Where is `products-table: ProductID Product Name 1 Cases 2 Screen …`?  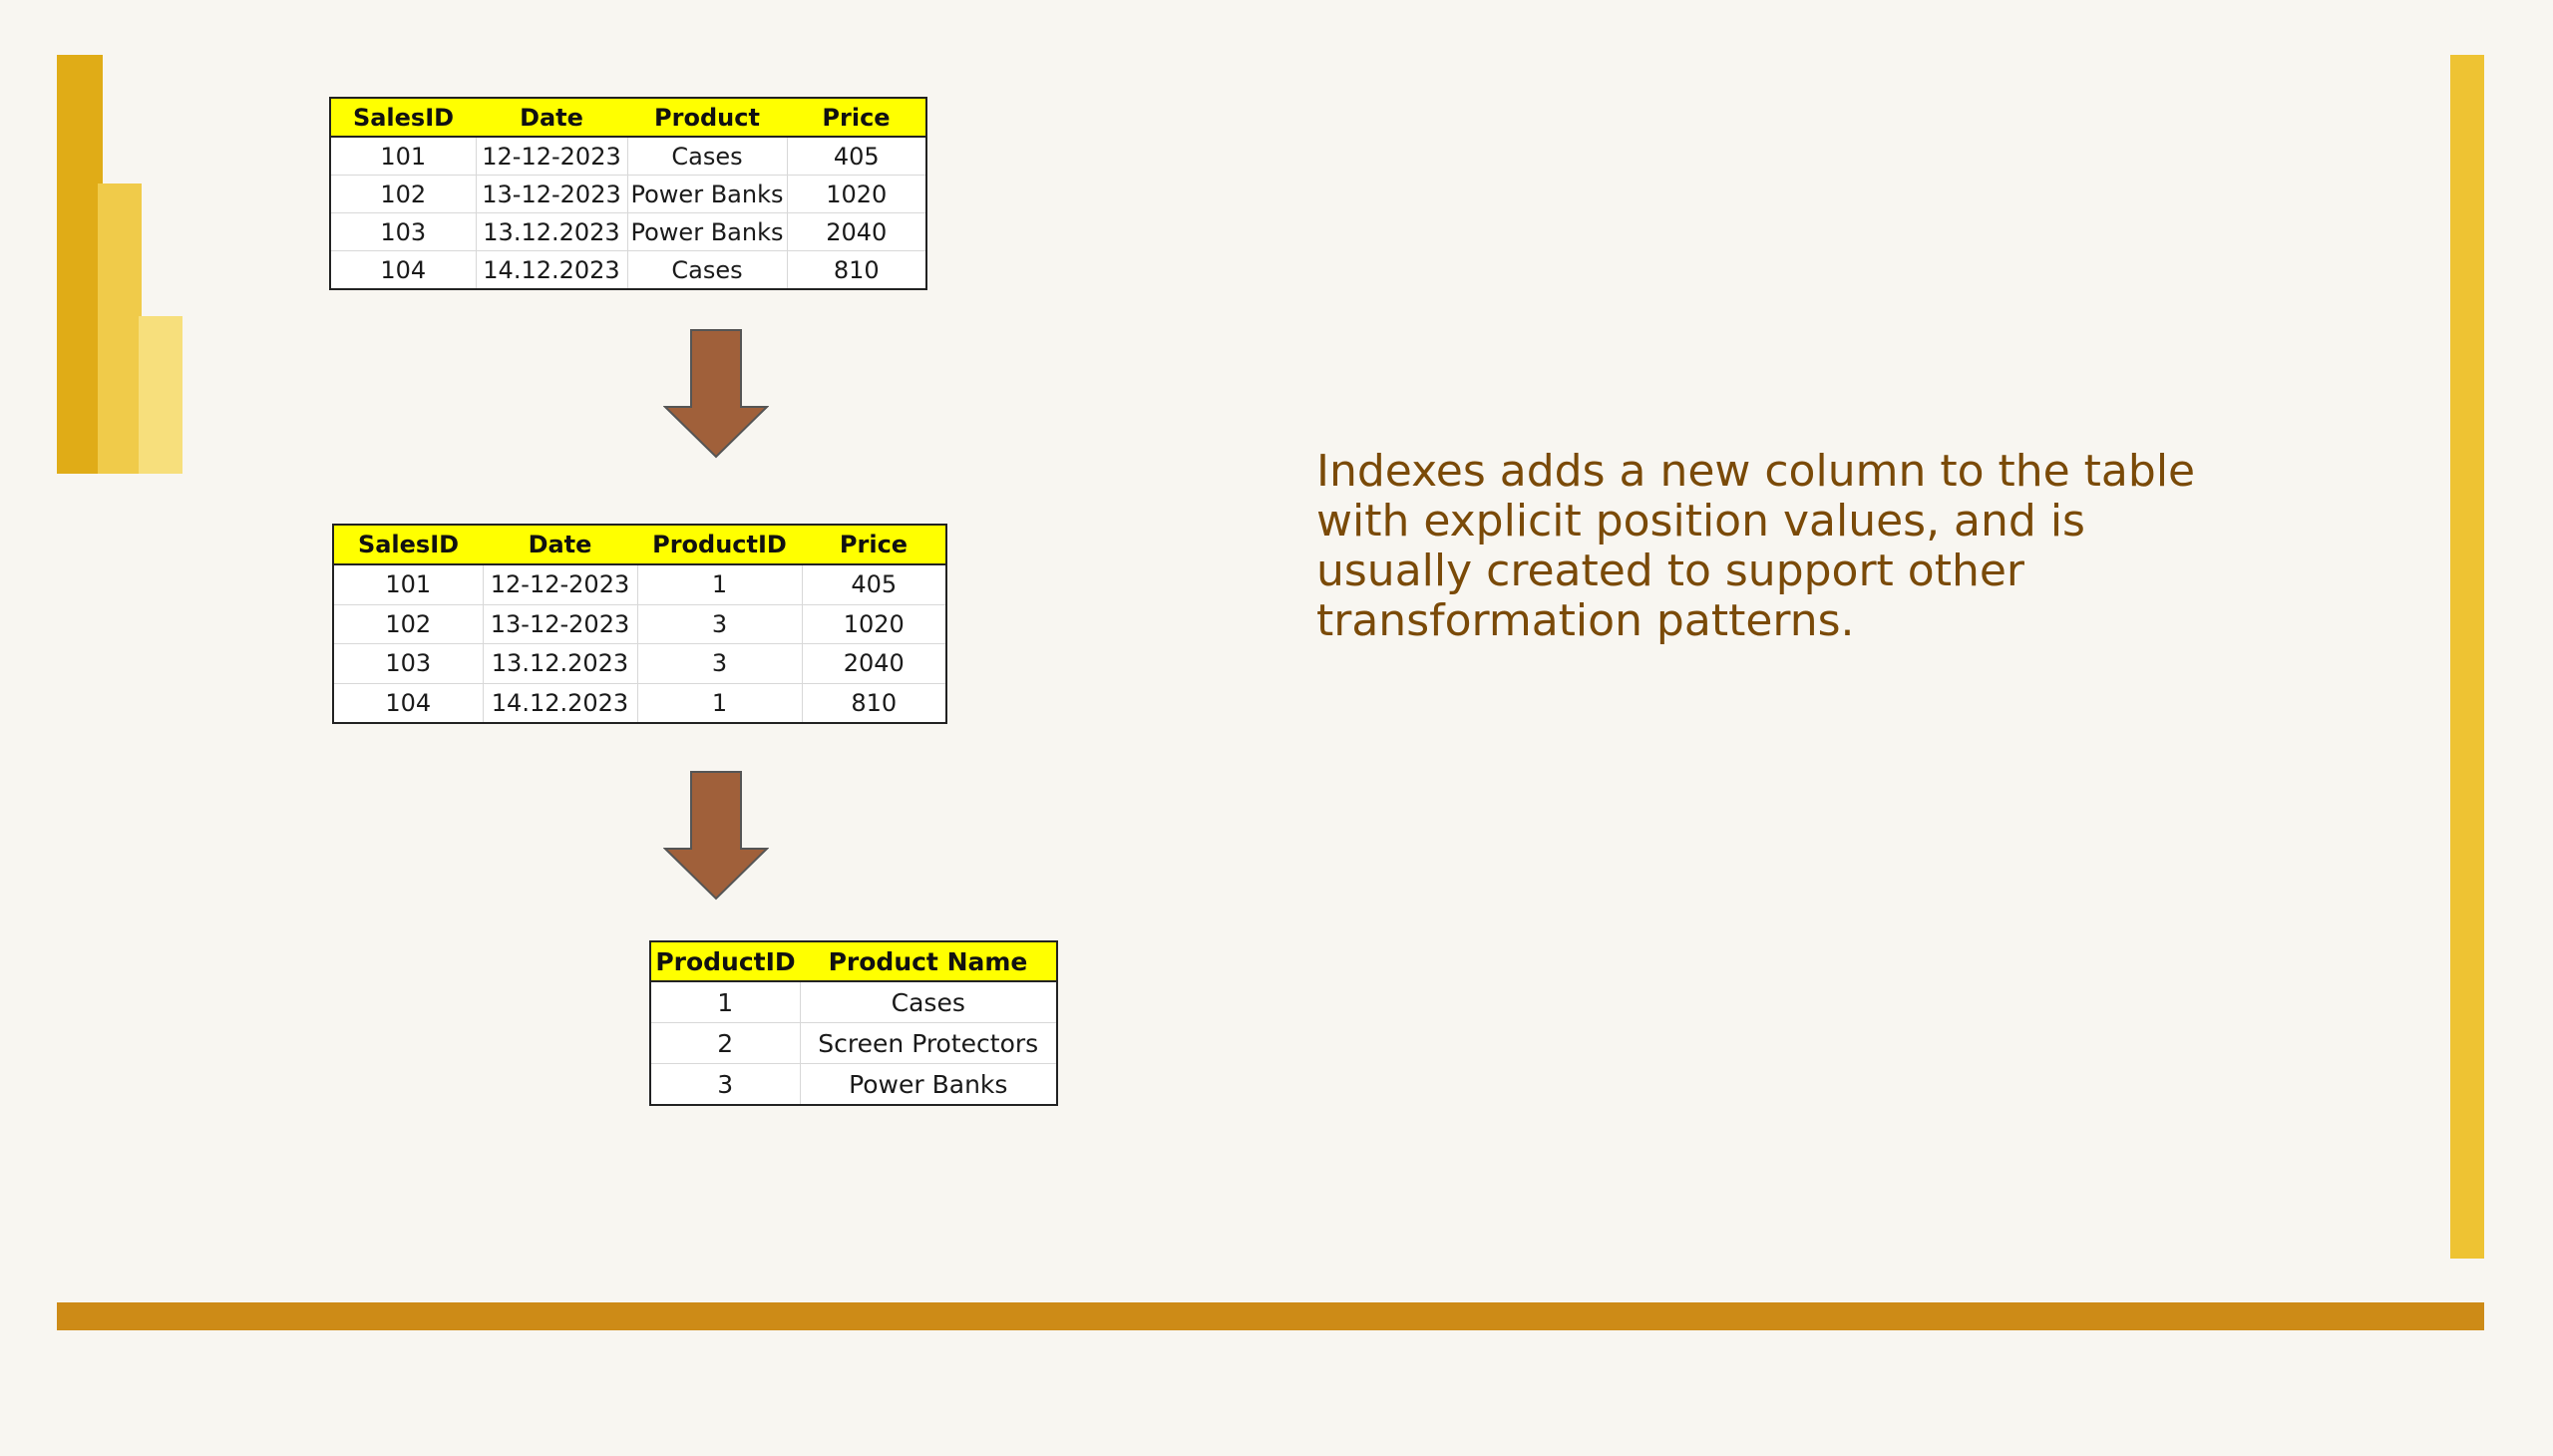 products-table: ProductID Product Name 1 Cases 2 Screen … is located at coordinates (854, 1023).